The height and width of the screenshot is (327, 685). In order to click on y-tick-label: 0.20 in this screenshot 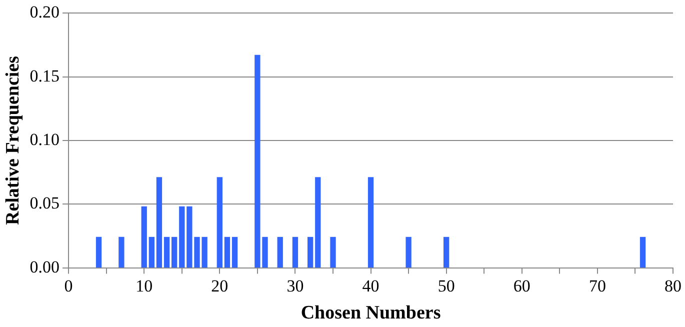, I will do `click(45, 12)`.